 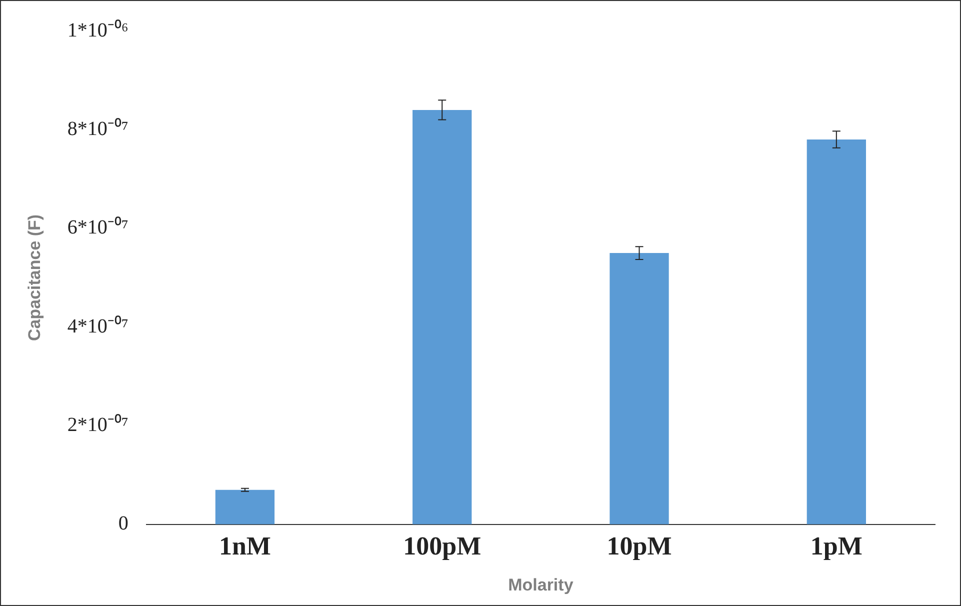 I want to click on x-tick-label: 1nM, so click(x=244, y=546).